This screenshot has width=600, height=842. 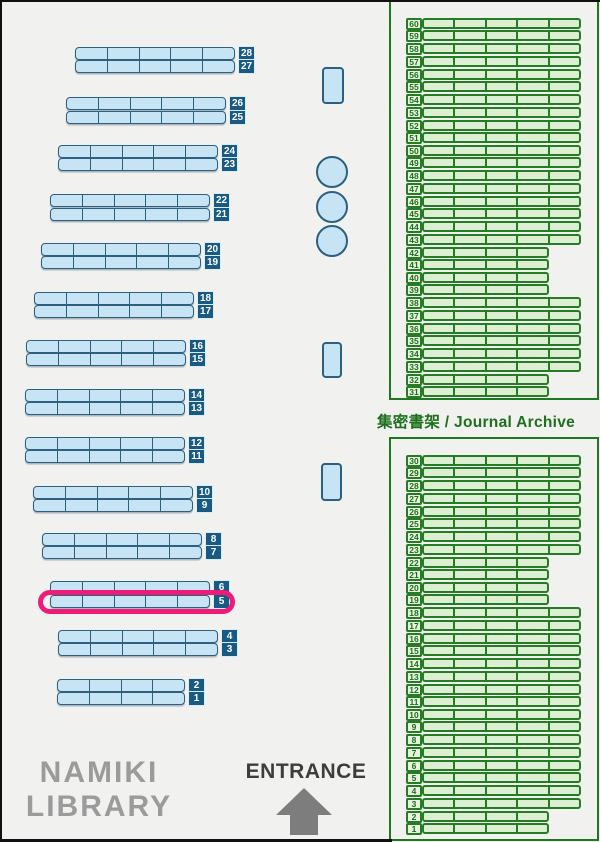 What do you see at coordinates (414, 239) in the screenshot?
I see `archive-number-badge-43: 43` at bounding box center [414, 239].